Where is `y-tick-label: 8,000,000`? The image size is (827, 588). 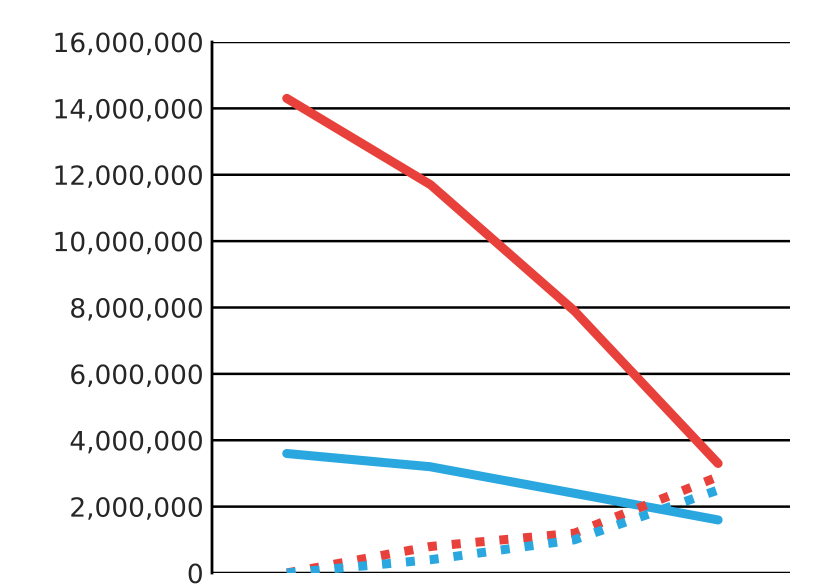 y-tick-label: 8,000,000 is located at coordinates (136, 309).